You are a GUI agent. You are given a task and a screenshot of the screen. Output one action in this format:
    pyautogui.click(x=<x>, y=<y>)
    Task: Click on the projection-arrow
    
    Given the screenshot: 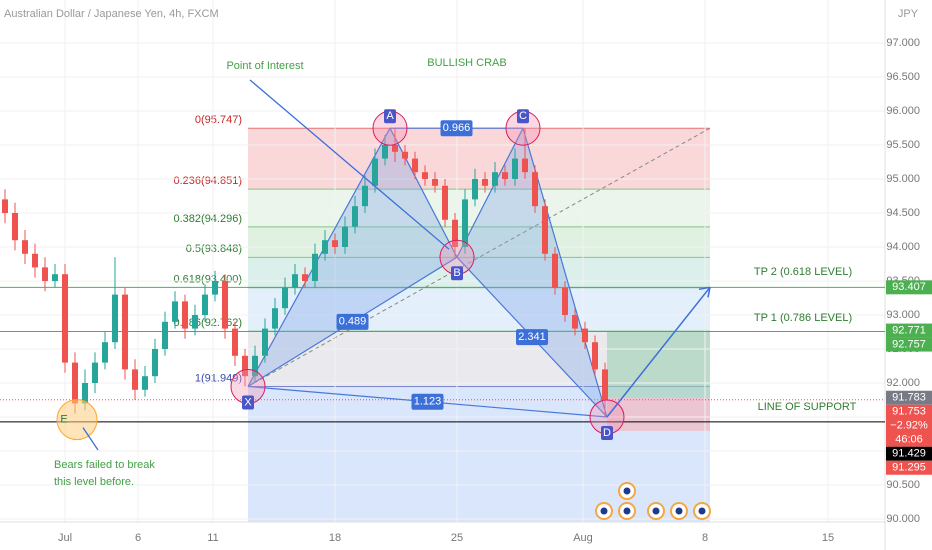 What is the action you would take?
    pyautogui.click(x=658, y=352)
    